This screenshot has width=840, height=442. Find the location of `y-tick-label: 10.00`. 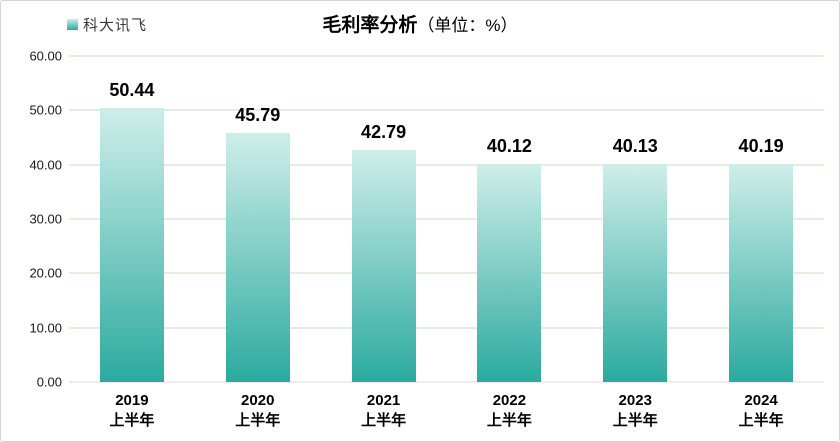

y-tick-label: 10.00 is located at coordinates (45, 328).